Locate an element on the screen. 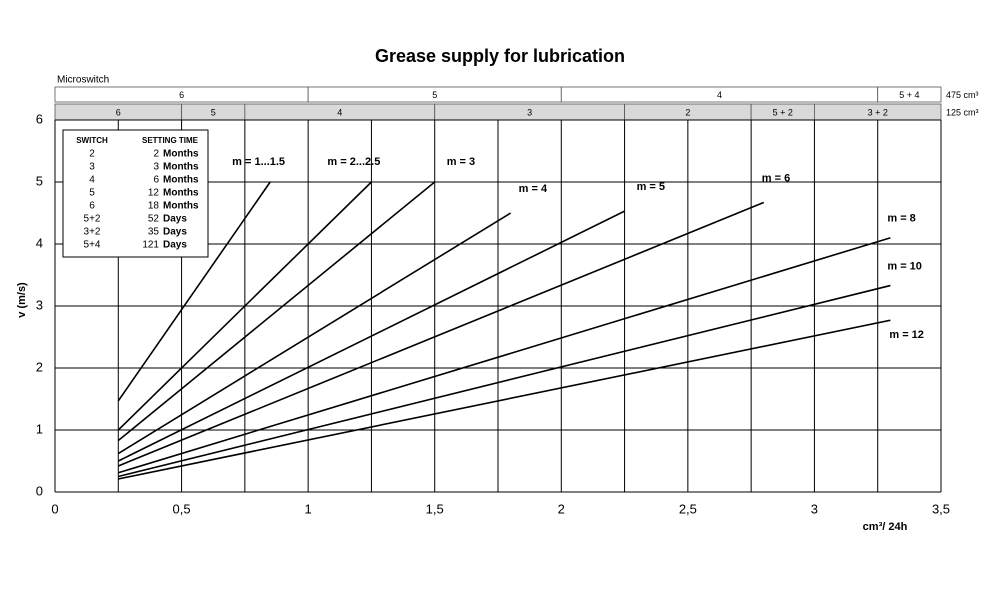  x-tick-label: 0 is located at coordinates (54, 508).